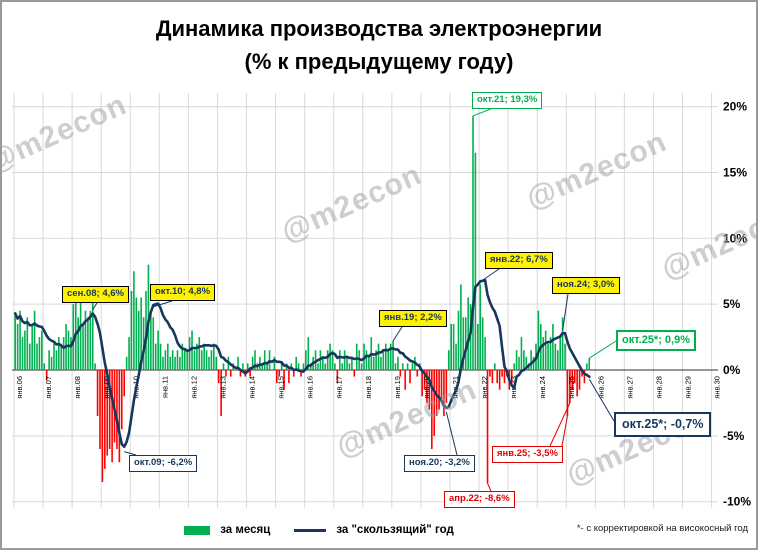 This screenshot has height=550, width=758. I want to click on svg-text: янв.16, so click(310, 387).